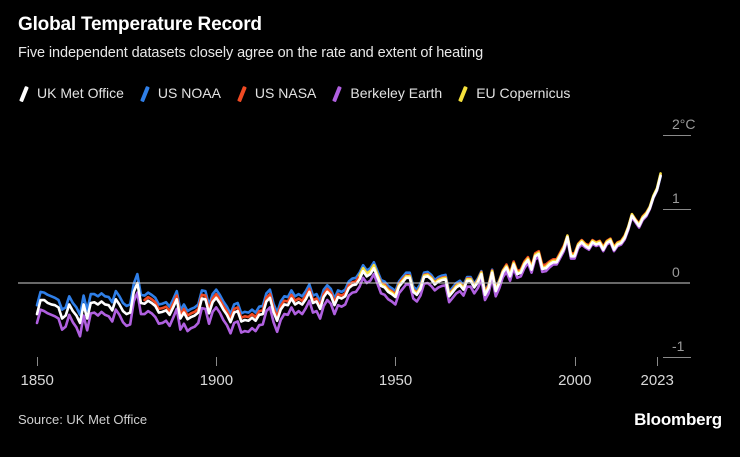 The height and width of the screenshot is (457, 740). Describe the element at coordinates (575, 380) in the screenshot. I see `x-axis-label: 2000` at that location.